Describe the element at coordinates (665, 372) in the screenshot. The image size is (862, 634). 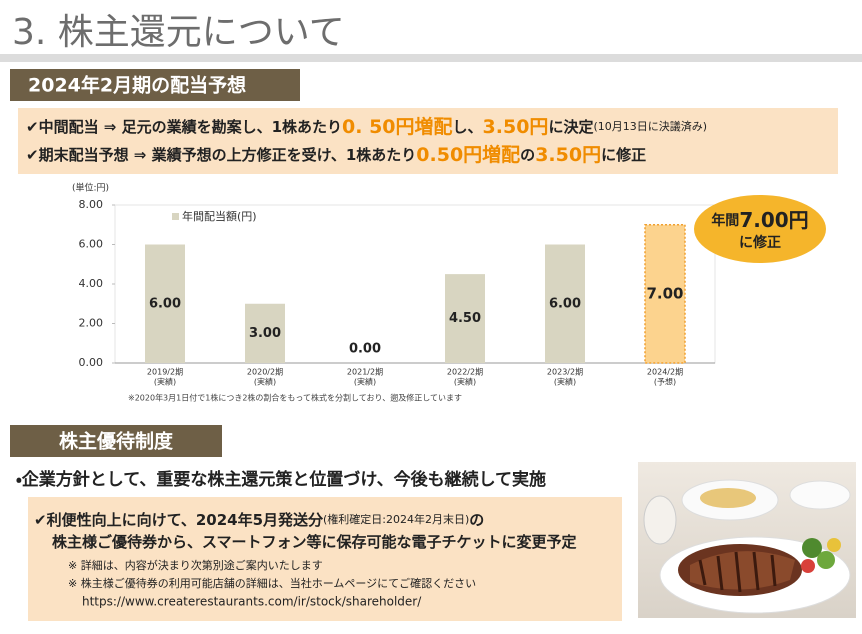
I see `x-tick-label: 2024/2期` at that location.